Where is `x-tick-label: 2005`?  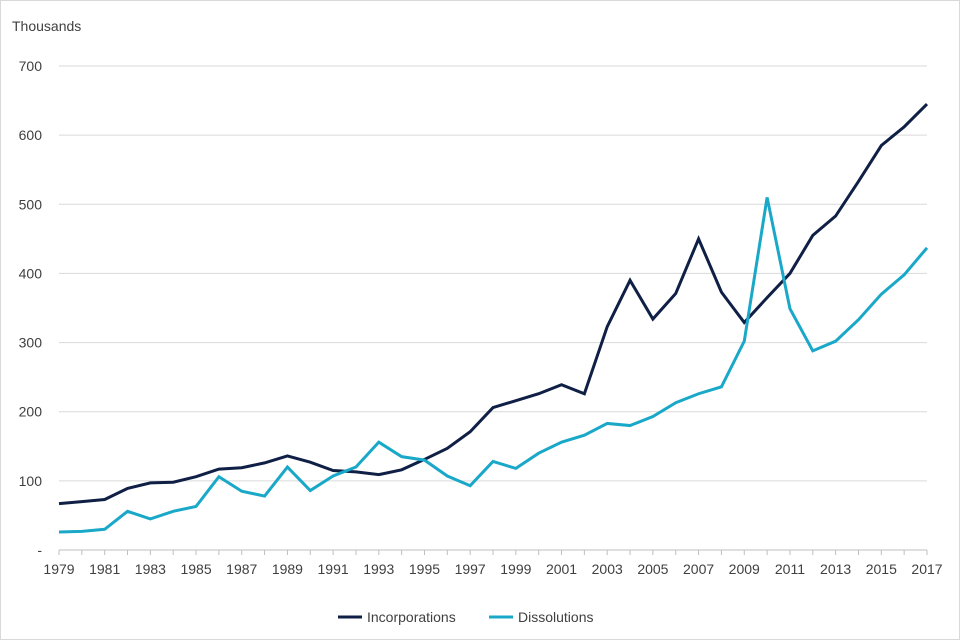 x-tick-label: 2005 is located at coordinates (652, 569).